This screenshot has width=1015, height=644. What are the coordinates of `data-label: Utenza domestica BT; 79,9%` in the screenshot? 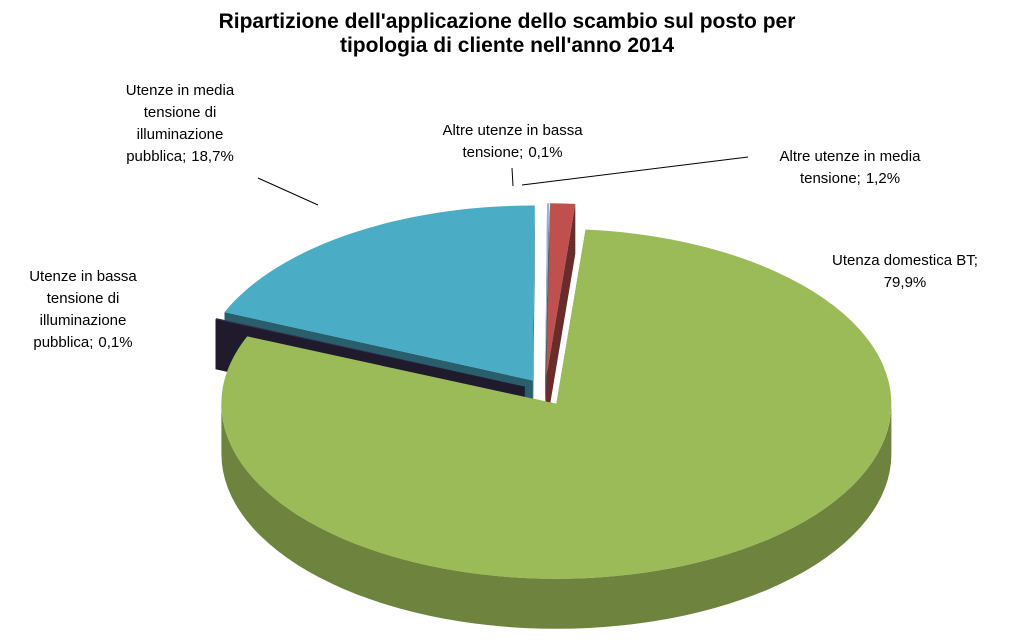 It's located at (905, 271).